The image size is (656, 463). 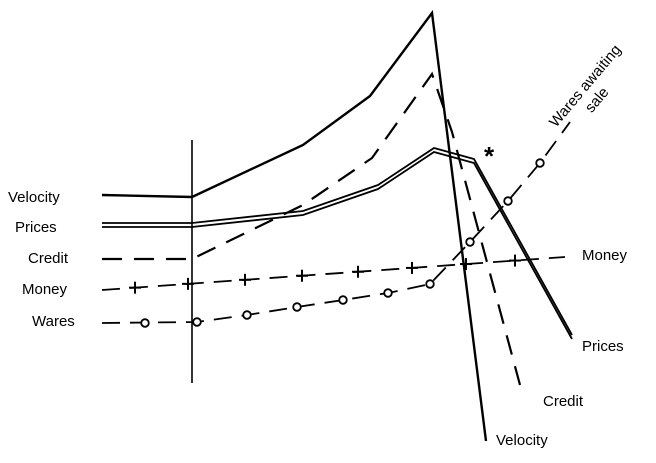 What do you see at coordinates (45, 289) in the screenshot?
I see `label-left-money: Money` at bounding box center [45, 289].